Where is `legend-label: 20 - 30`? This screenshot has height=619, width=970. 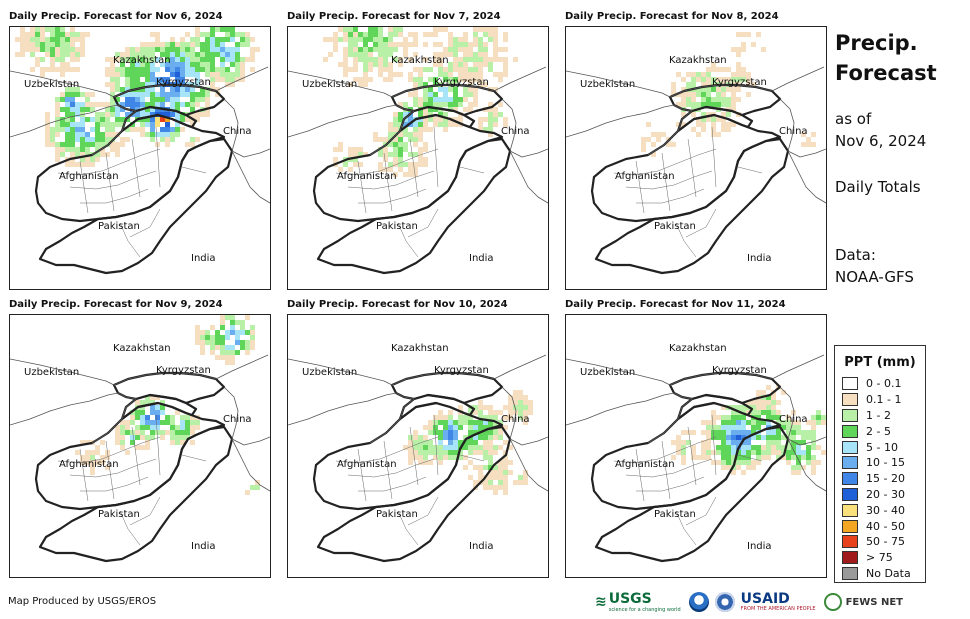
legend-label: 20 - 30 is located at coordinates (885, 494).